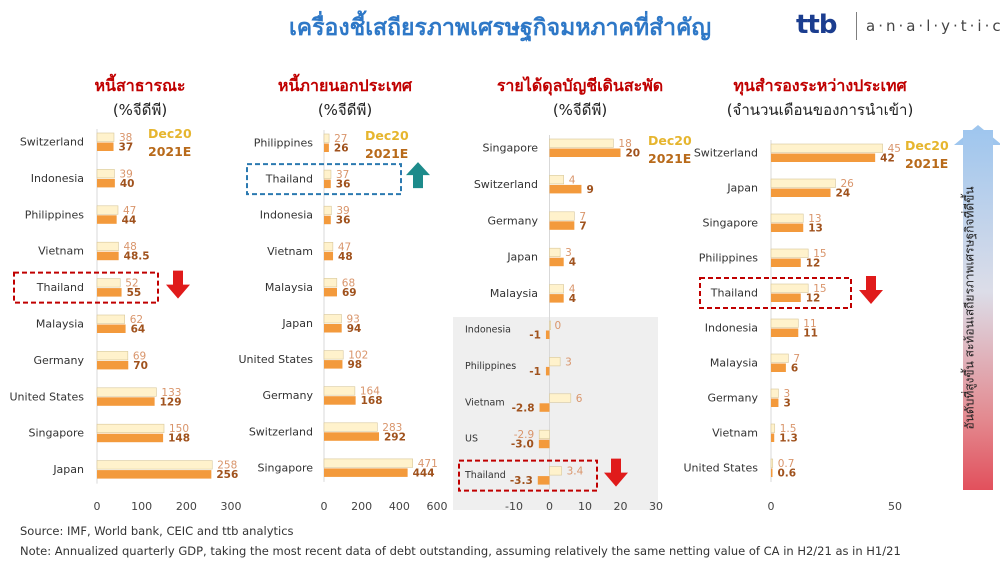 This screenshot has height=565, width=1000. I want to click on data-label-2021e: 444, so click(424, 473).